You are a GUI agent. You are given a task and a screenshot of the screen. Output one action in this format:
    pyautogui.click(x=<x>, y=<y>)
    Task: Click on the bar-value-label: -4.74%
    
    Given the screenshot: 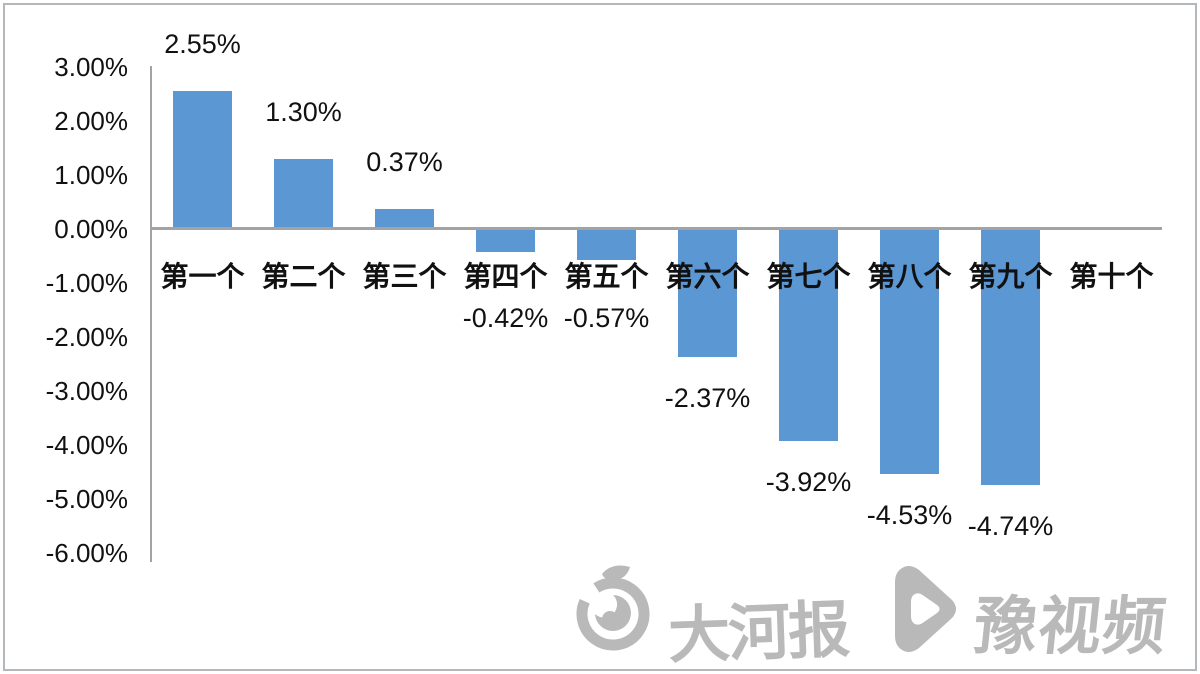 What is the action you would take?
    pyautogui.click(x=1010, y=525)
    